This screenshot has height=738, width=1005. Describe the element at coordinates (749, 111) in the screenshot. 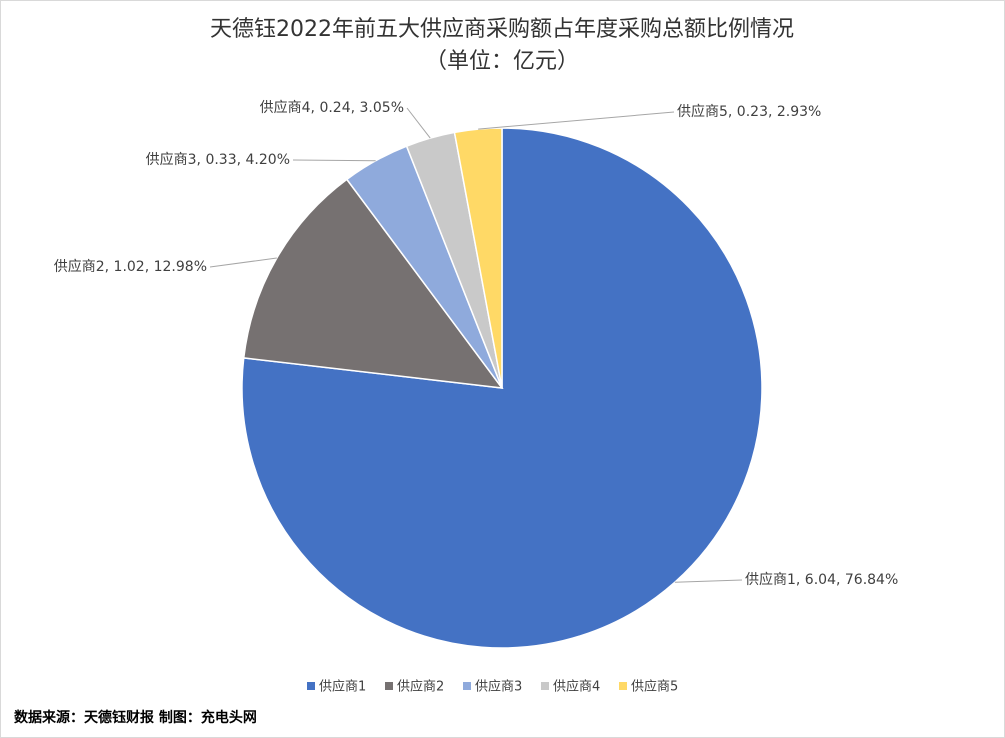

I see `data-label: 供应商5, 0.23, 2.93%` at that location.